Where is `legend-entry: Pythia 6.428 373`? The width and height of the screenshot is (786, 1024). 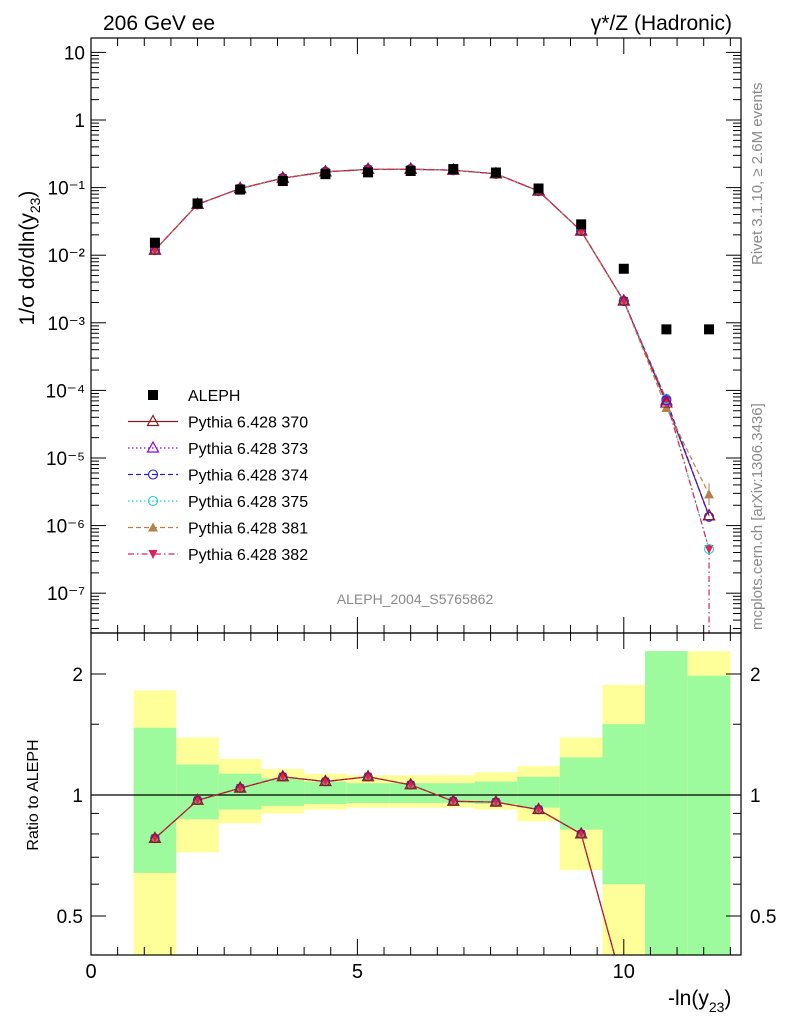 legend-entry: Pythia 6.428 373 is located at coordinates (218, 449).